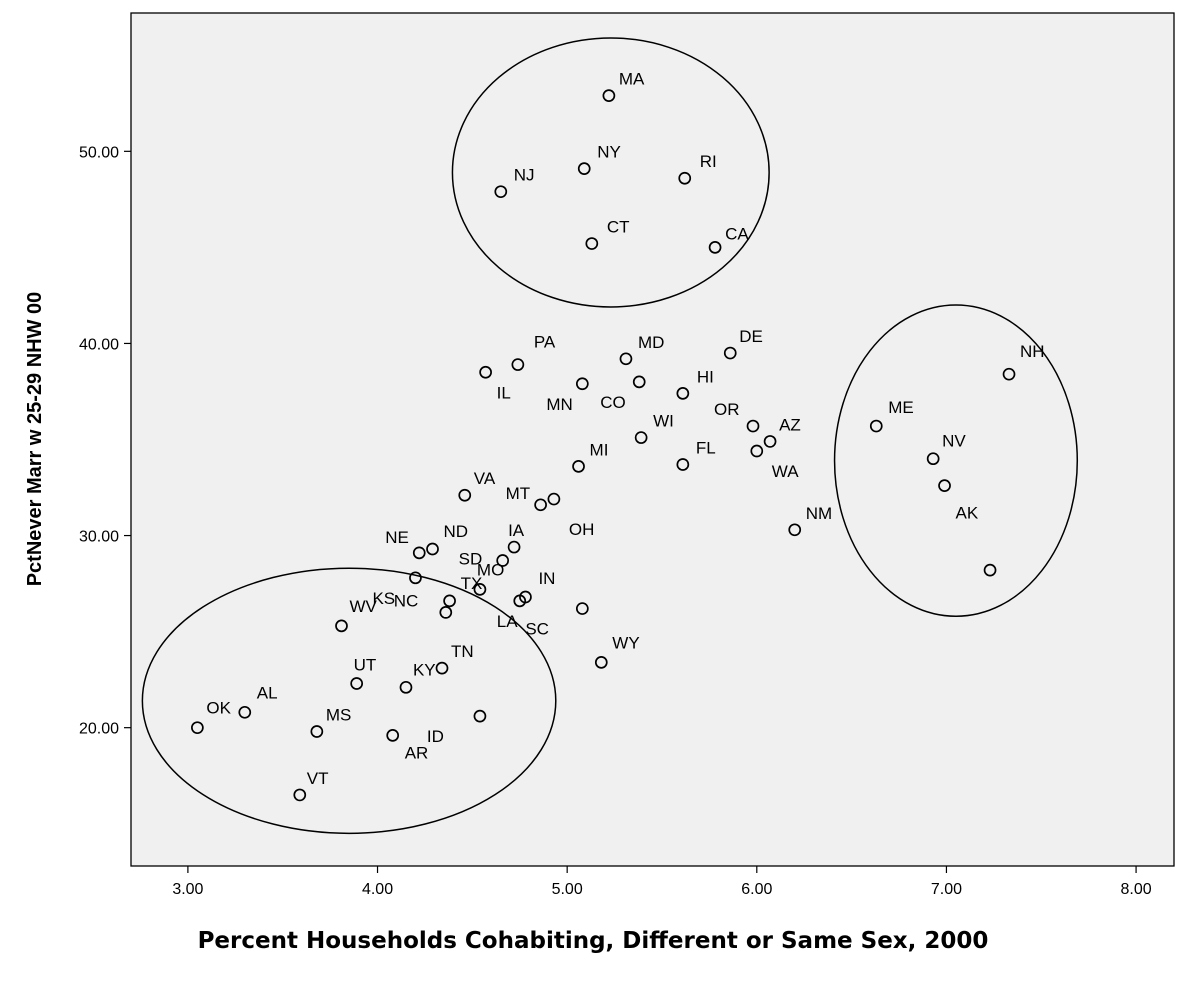 Image resolution: width=1189 pixels, height=986 pixels. I want to click on point-label: MS, so click(339, 715).